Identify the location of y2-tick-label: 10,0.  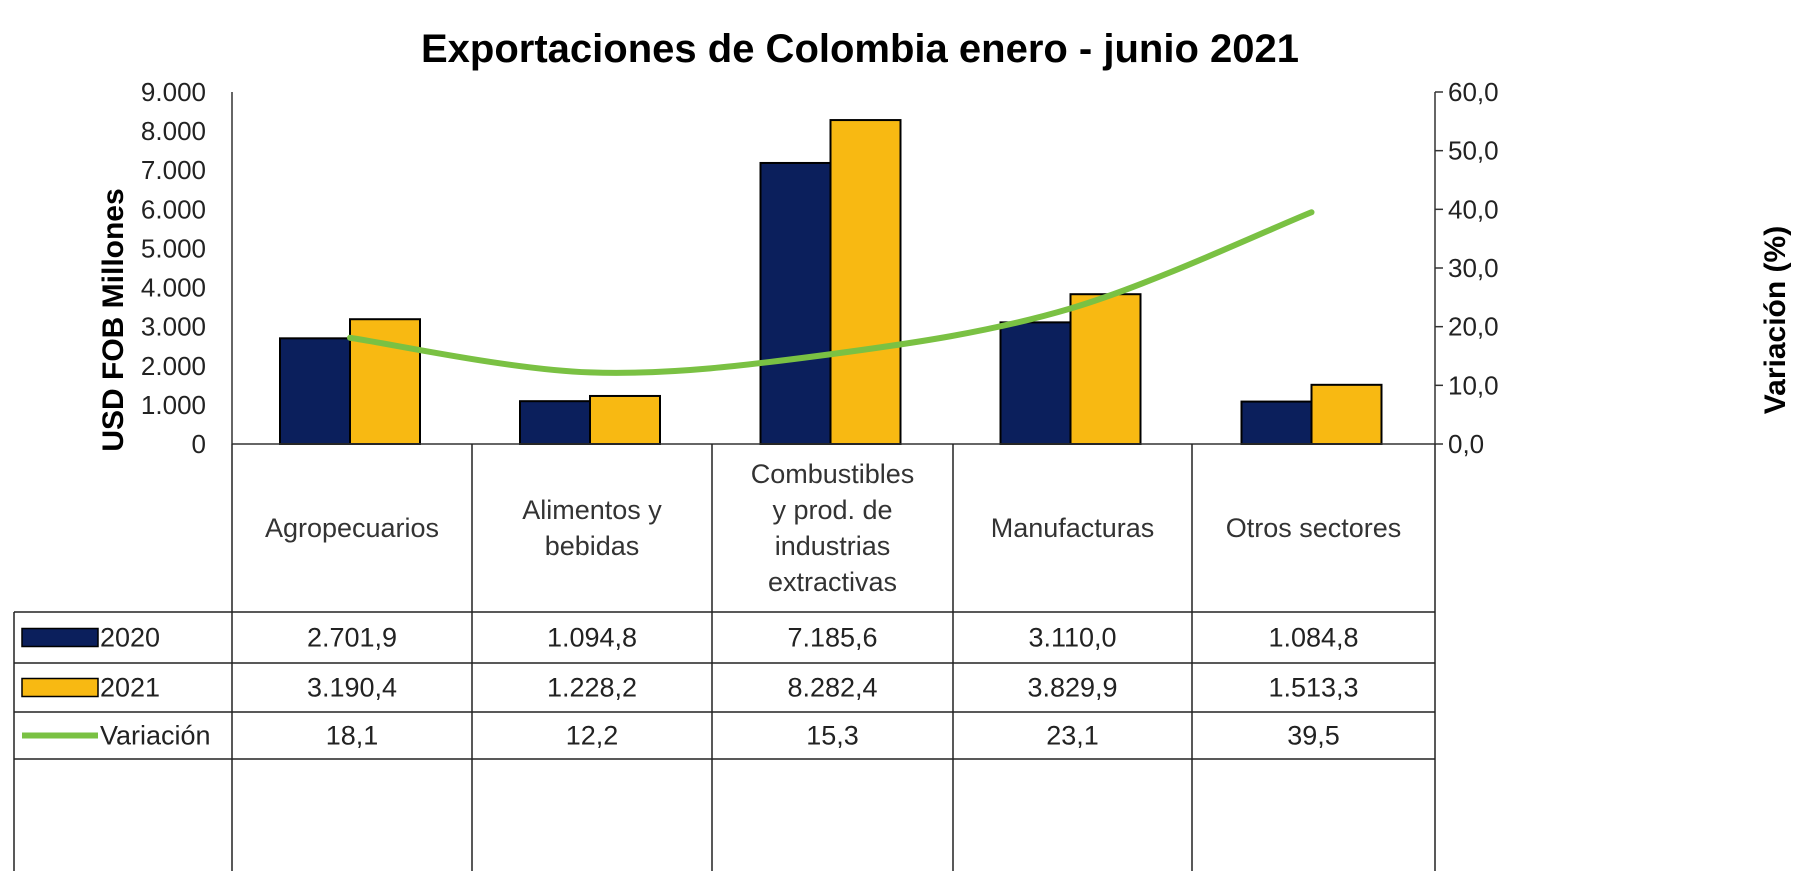
(1473, 385).